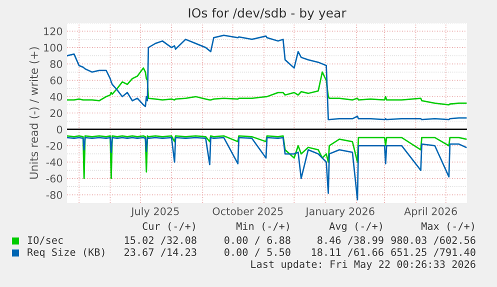 This screenshot has width=497, height=287. Describe the element at coordinates (54, 195) in the screenshot. I see `y-tick-label: -80` at that location.